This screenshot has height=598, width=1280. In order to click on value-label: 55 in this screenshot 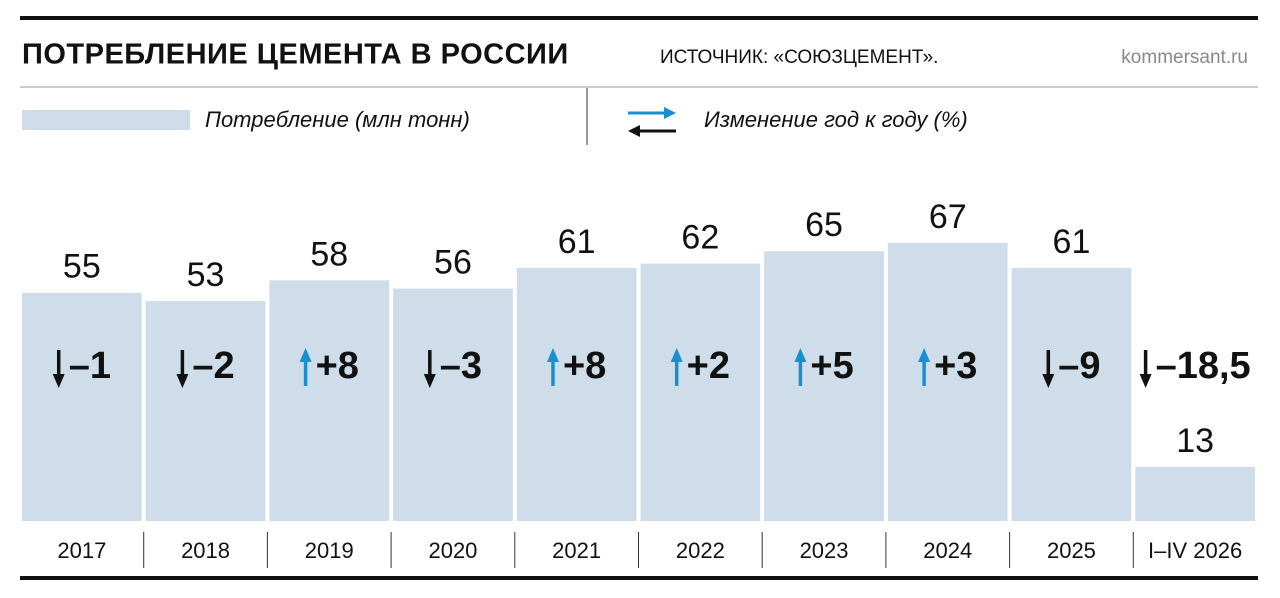, I will do `click(82, 267)`.